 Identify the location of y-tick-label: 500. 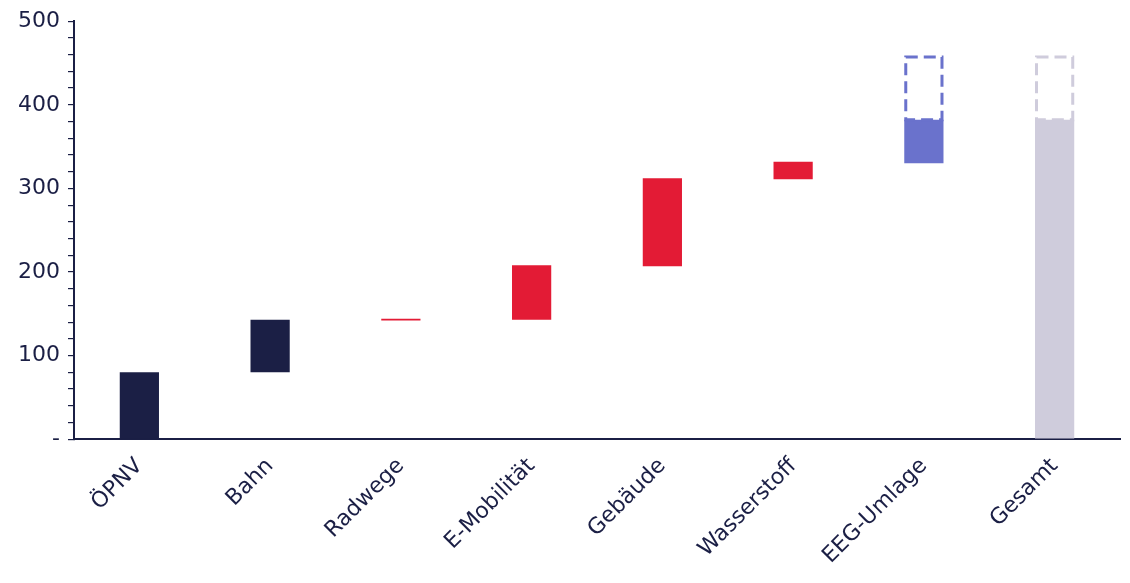
(38, 19).